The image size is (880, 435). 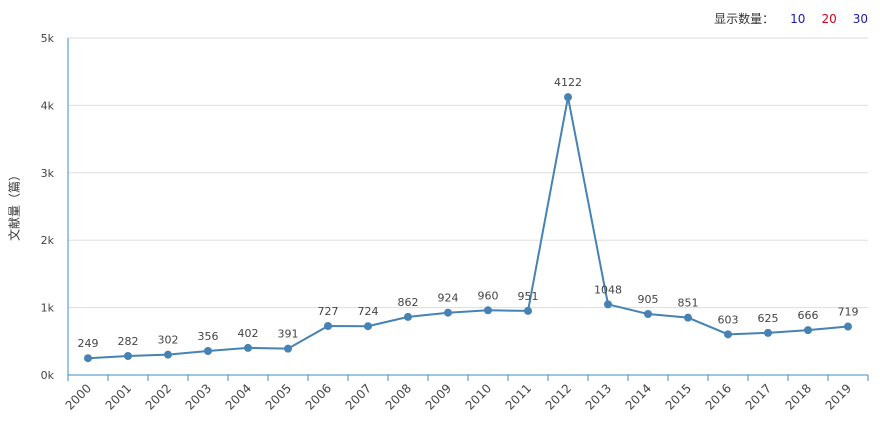 What do you see at coordinates (128, 341) in the screenshot?
I see `data-label: 282` at bounding box center [128, 341].